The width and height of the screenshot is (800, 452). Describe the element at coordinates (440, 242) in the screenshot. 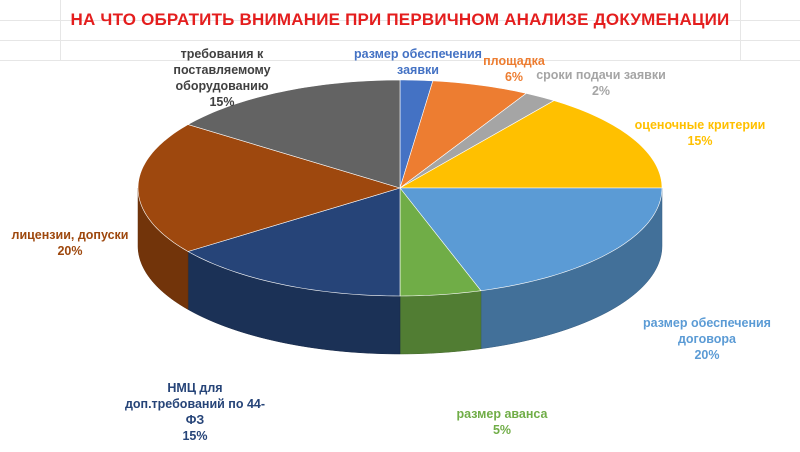

I see `pie-slice-s6` at that location.